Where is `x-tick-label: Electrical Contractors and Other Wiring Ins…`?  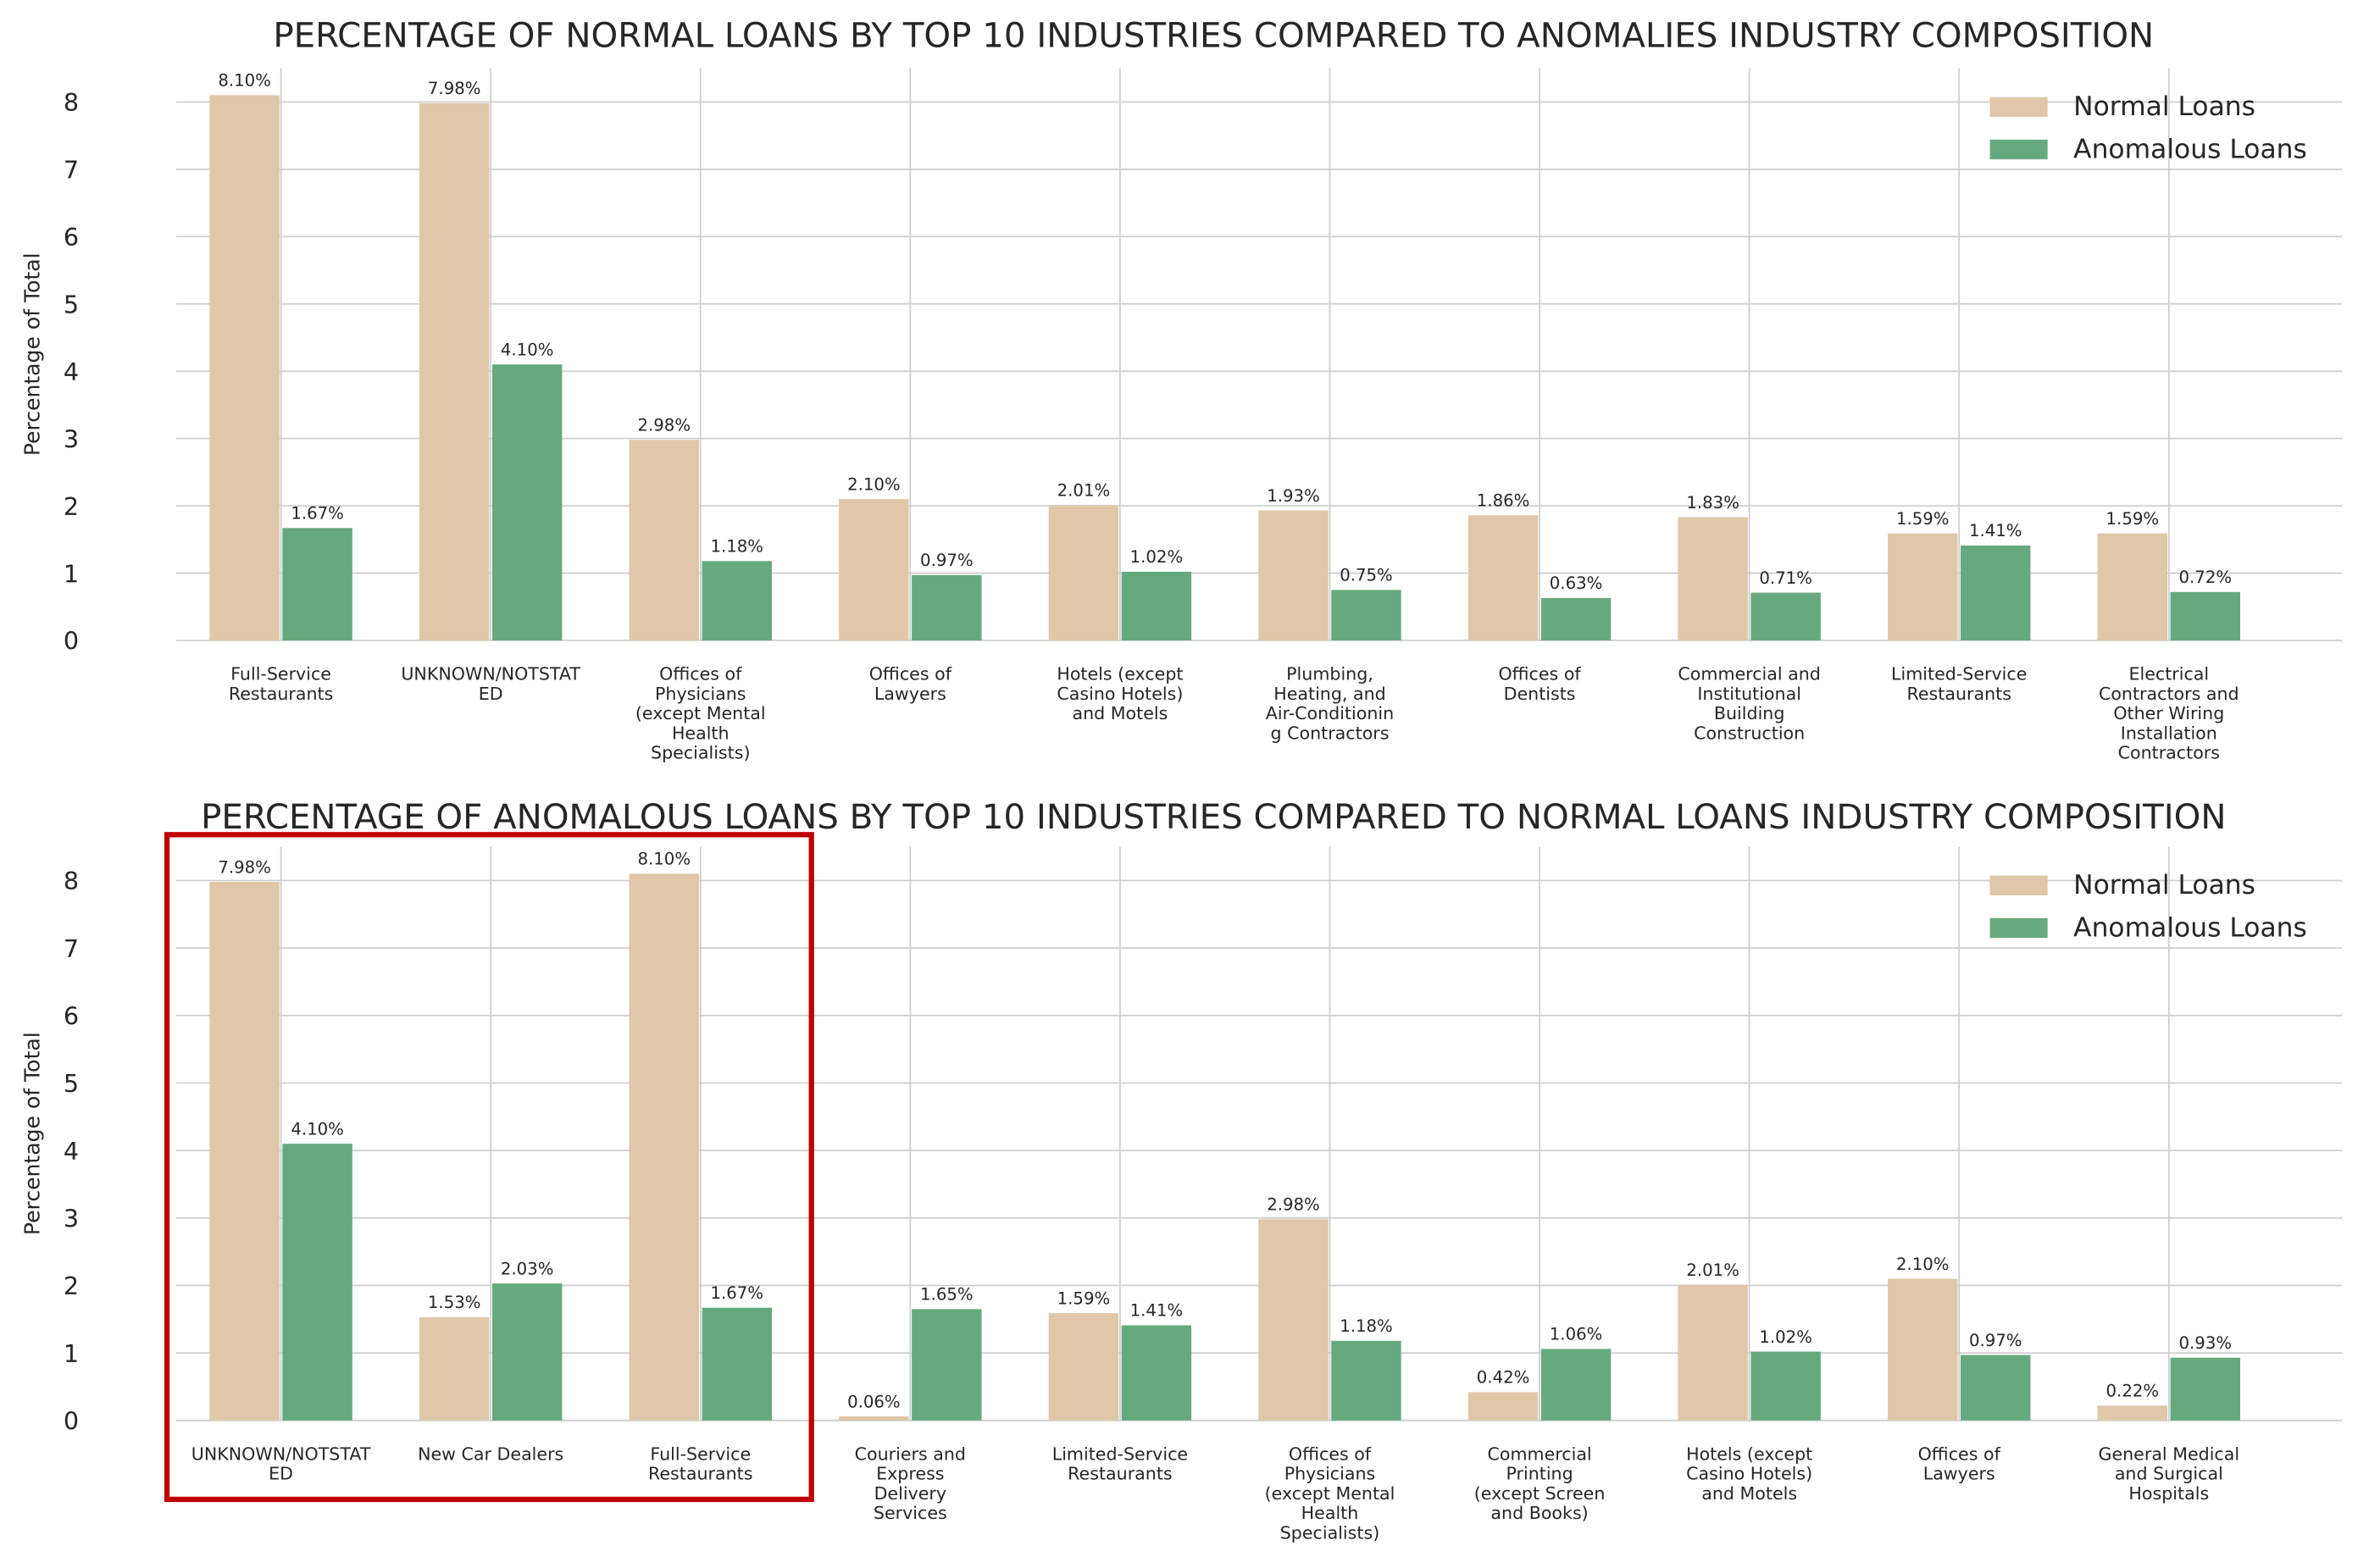 x-tick-label: Electrical Contractors and Other Wiring Ins… is located at coordinates (2169, 713).